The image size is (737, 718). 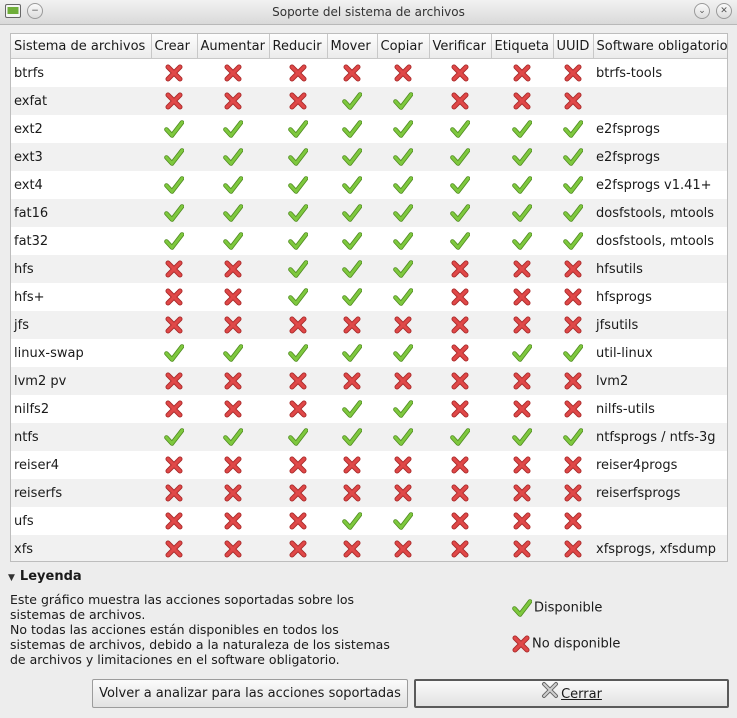 I want to click on col-filesystem-header: Sistema de archivos, so click(x=81, y=46).